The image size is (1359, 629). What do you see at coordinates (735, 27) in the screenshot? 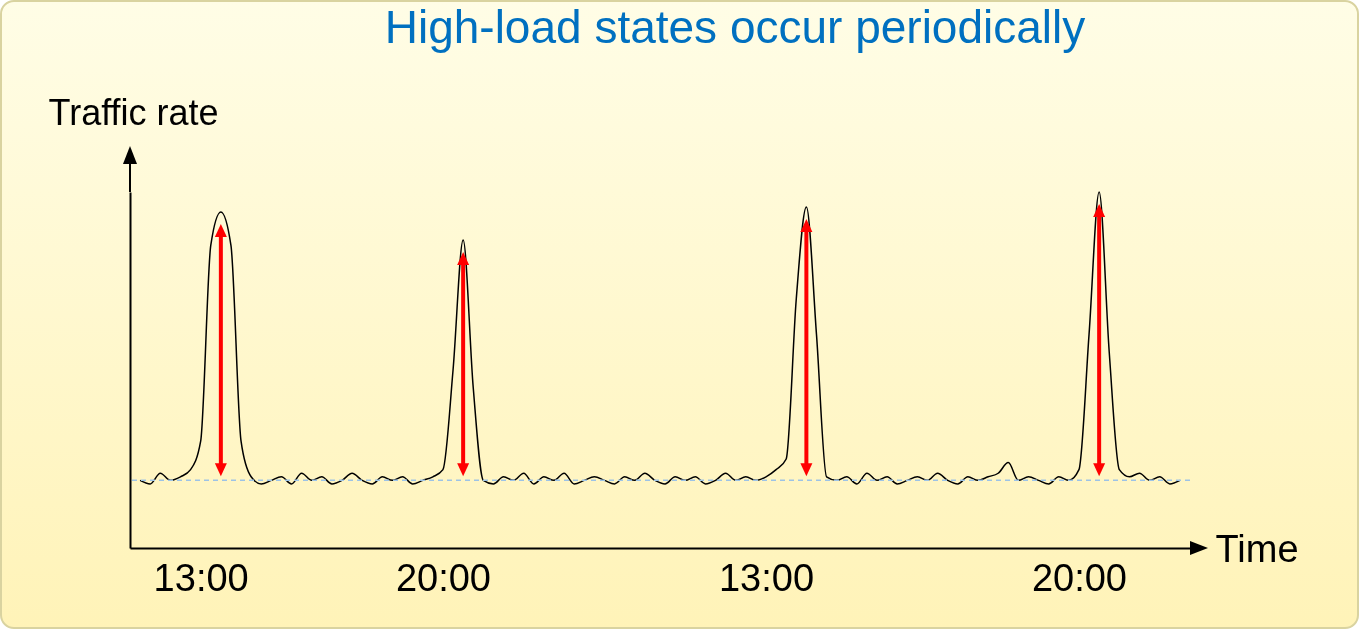
I see `chart-title: High-load states occur periodically` at bounding box center [735, 27].